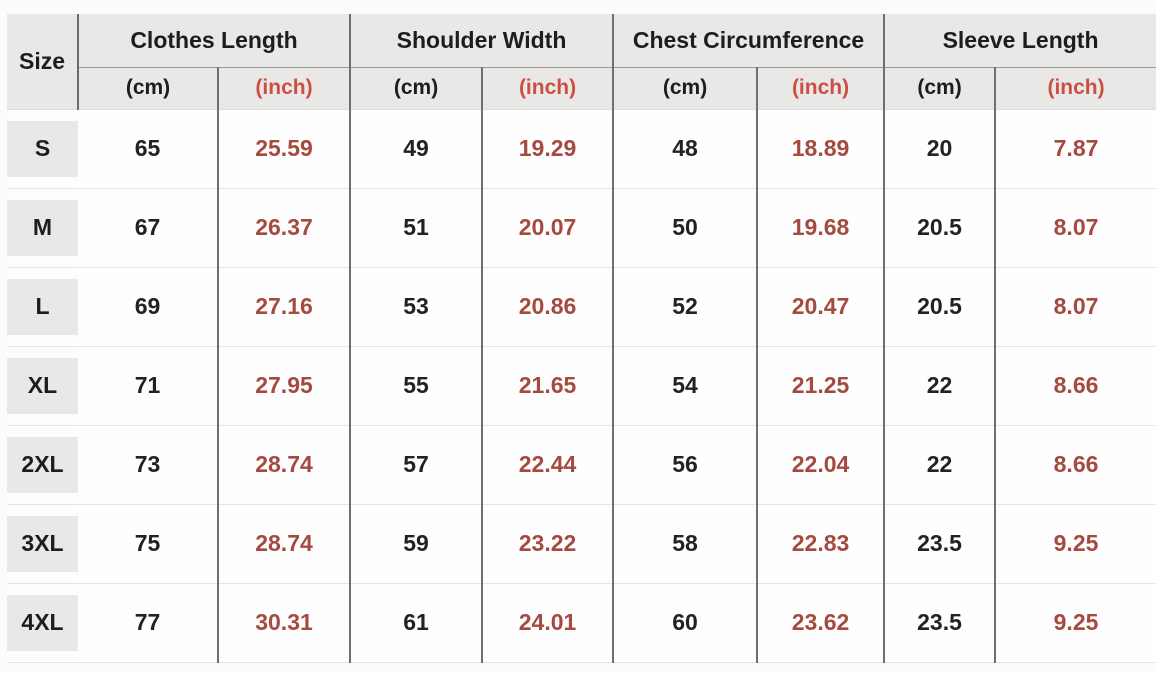  I want to click on value-cell: 20, so click(939, 149).